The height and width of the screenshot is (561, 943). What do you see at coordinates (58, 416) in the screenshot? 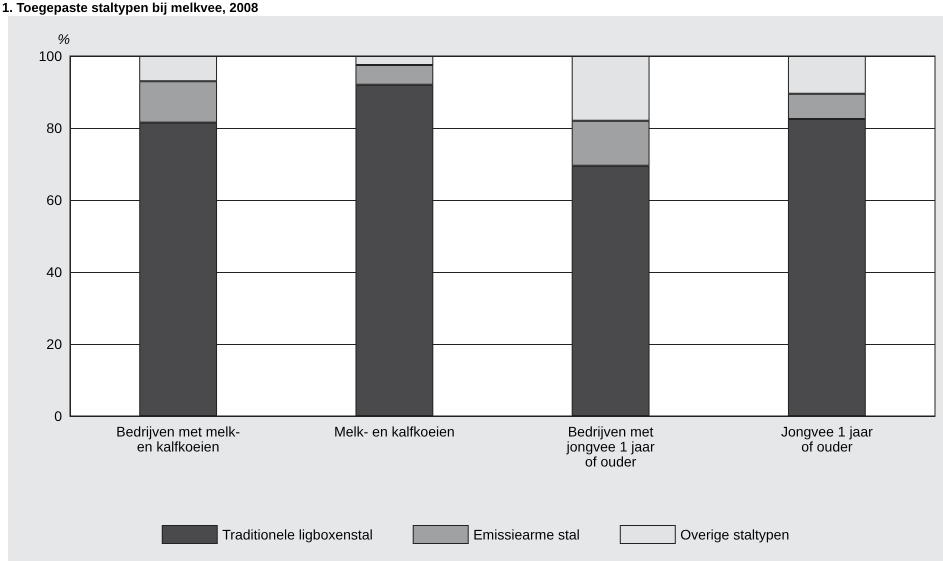
I see `y-tick-label: 0` at bounding box center [58, 416].